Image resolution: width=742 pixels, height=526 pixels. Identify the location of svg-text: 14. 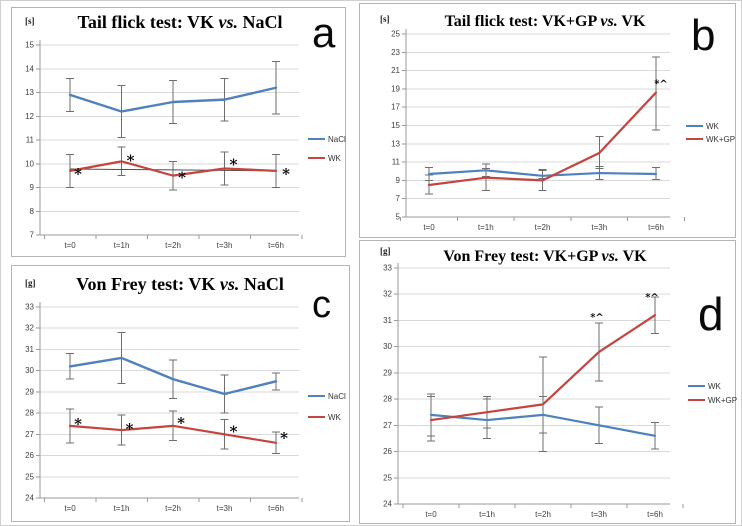
(29, 68).